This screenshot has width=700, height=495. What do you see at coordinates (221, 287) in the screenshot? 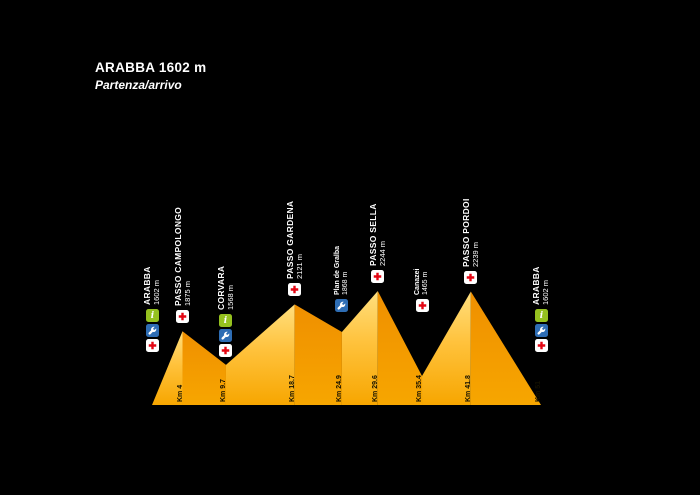
I see `stop-name: CORVARA` at bounding box center [221, 287].